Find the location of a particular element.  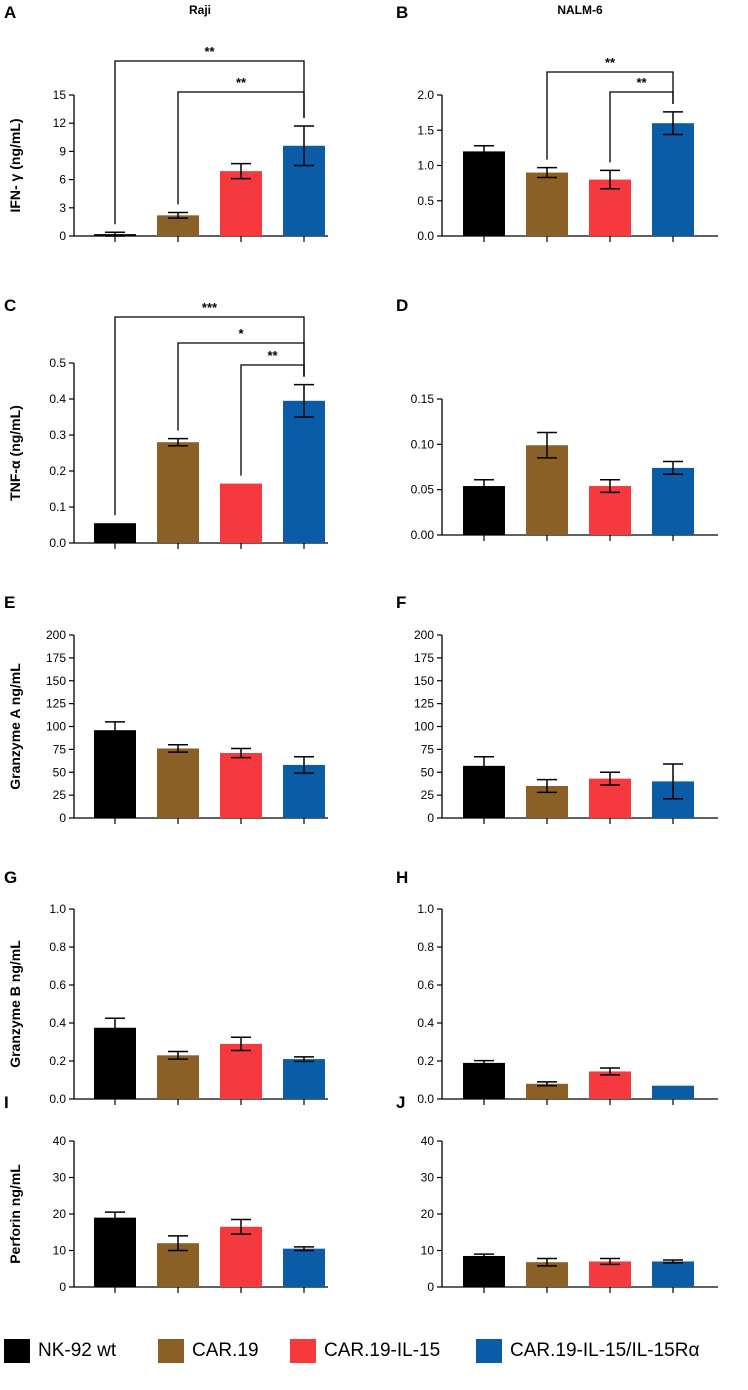

y-tick-label-g: 0.2 is located at coordinates (57, 1061).